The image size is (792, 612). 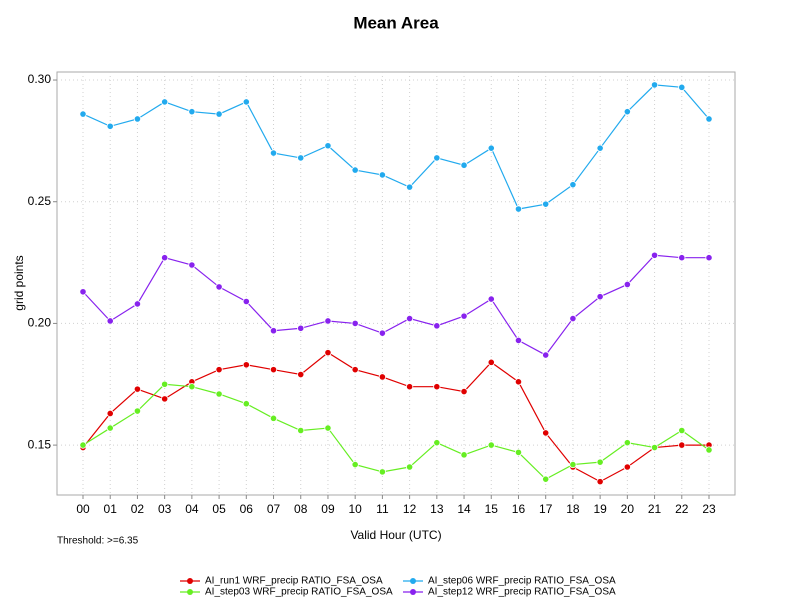 I want to click on y-tick-label: 0.30, so click(x=40, y=79).